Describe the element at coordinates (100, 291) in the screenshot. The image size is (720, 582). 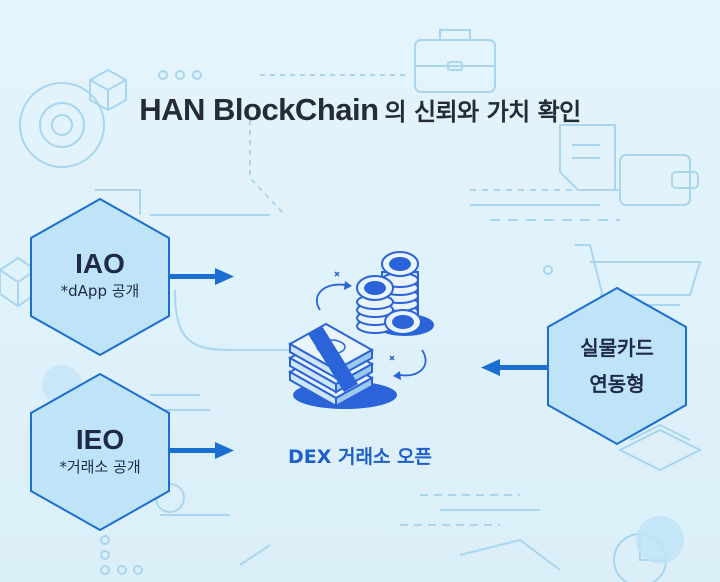
I see `node-iao-sub: *dApp 공개` at that location.